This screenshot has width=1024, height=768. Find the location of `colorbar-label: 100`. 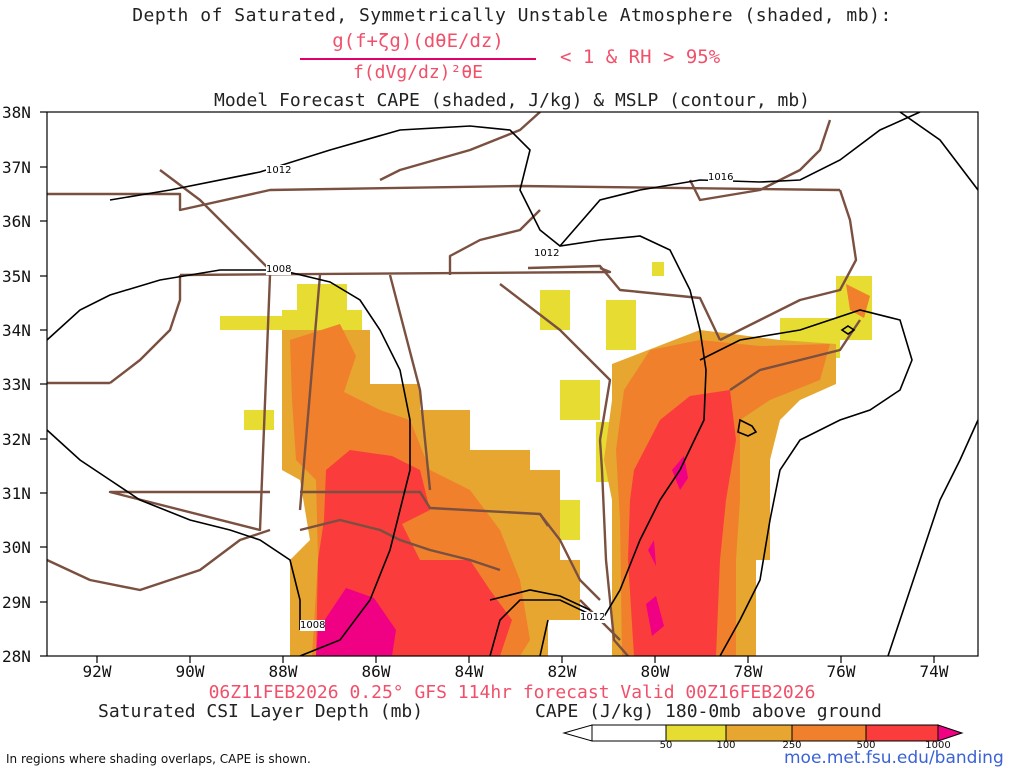

colorbar-label: 100 is located at coordinates (726, 745).